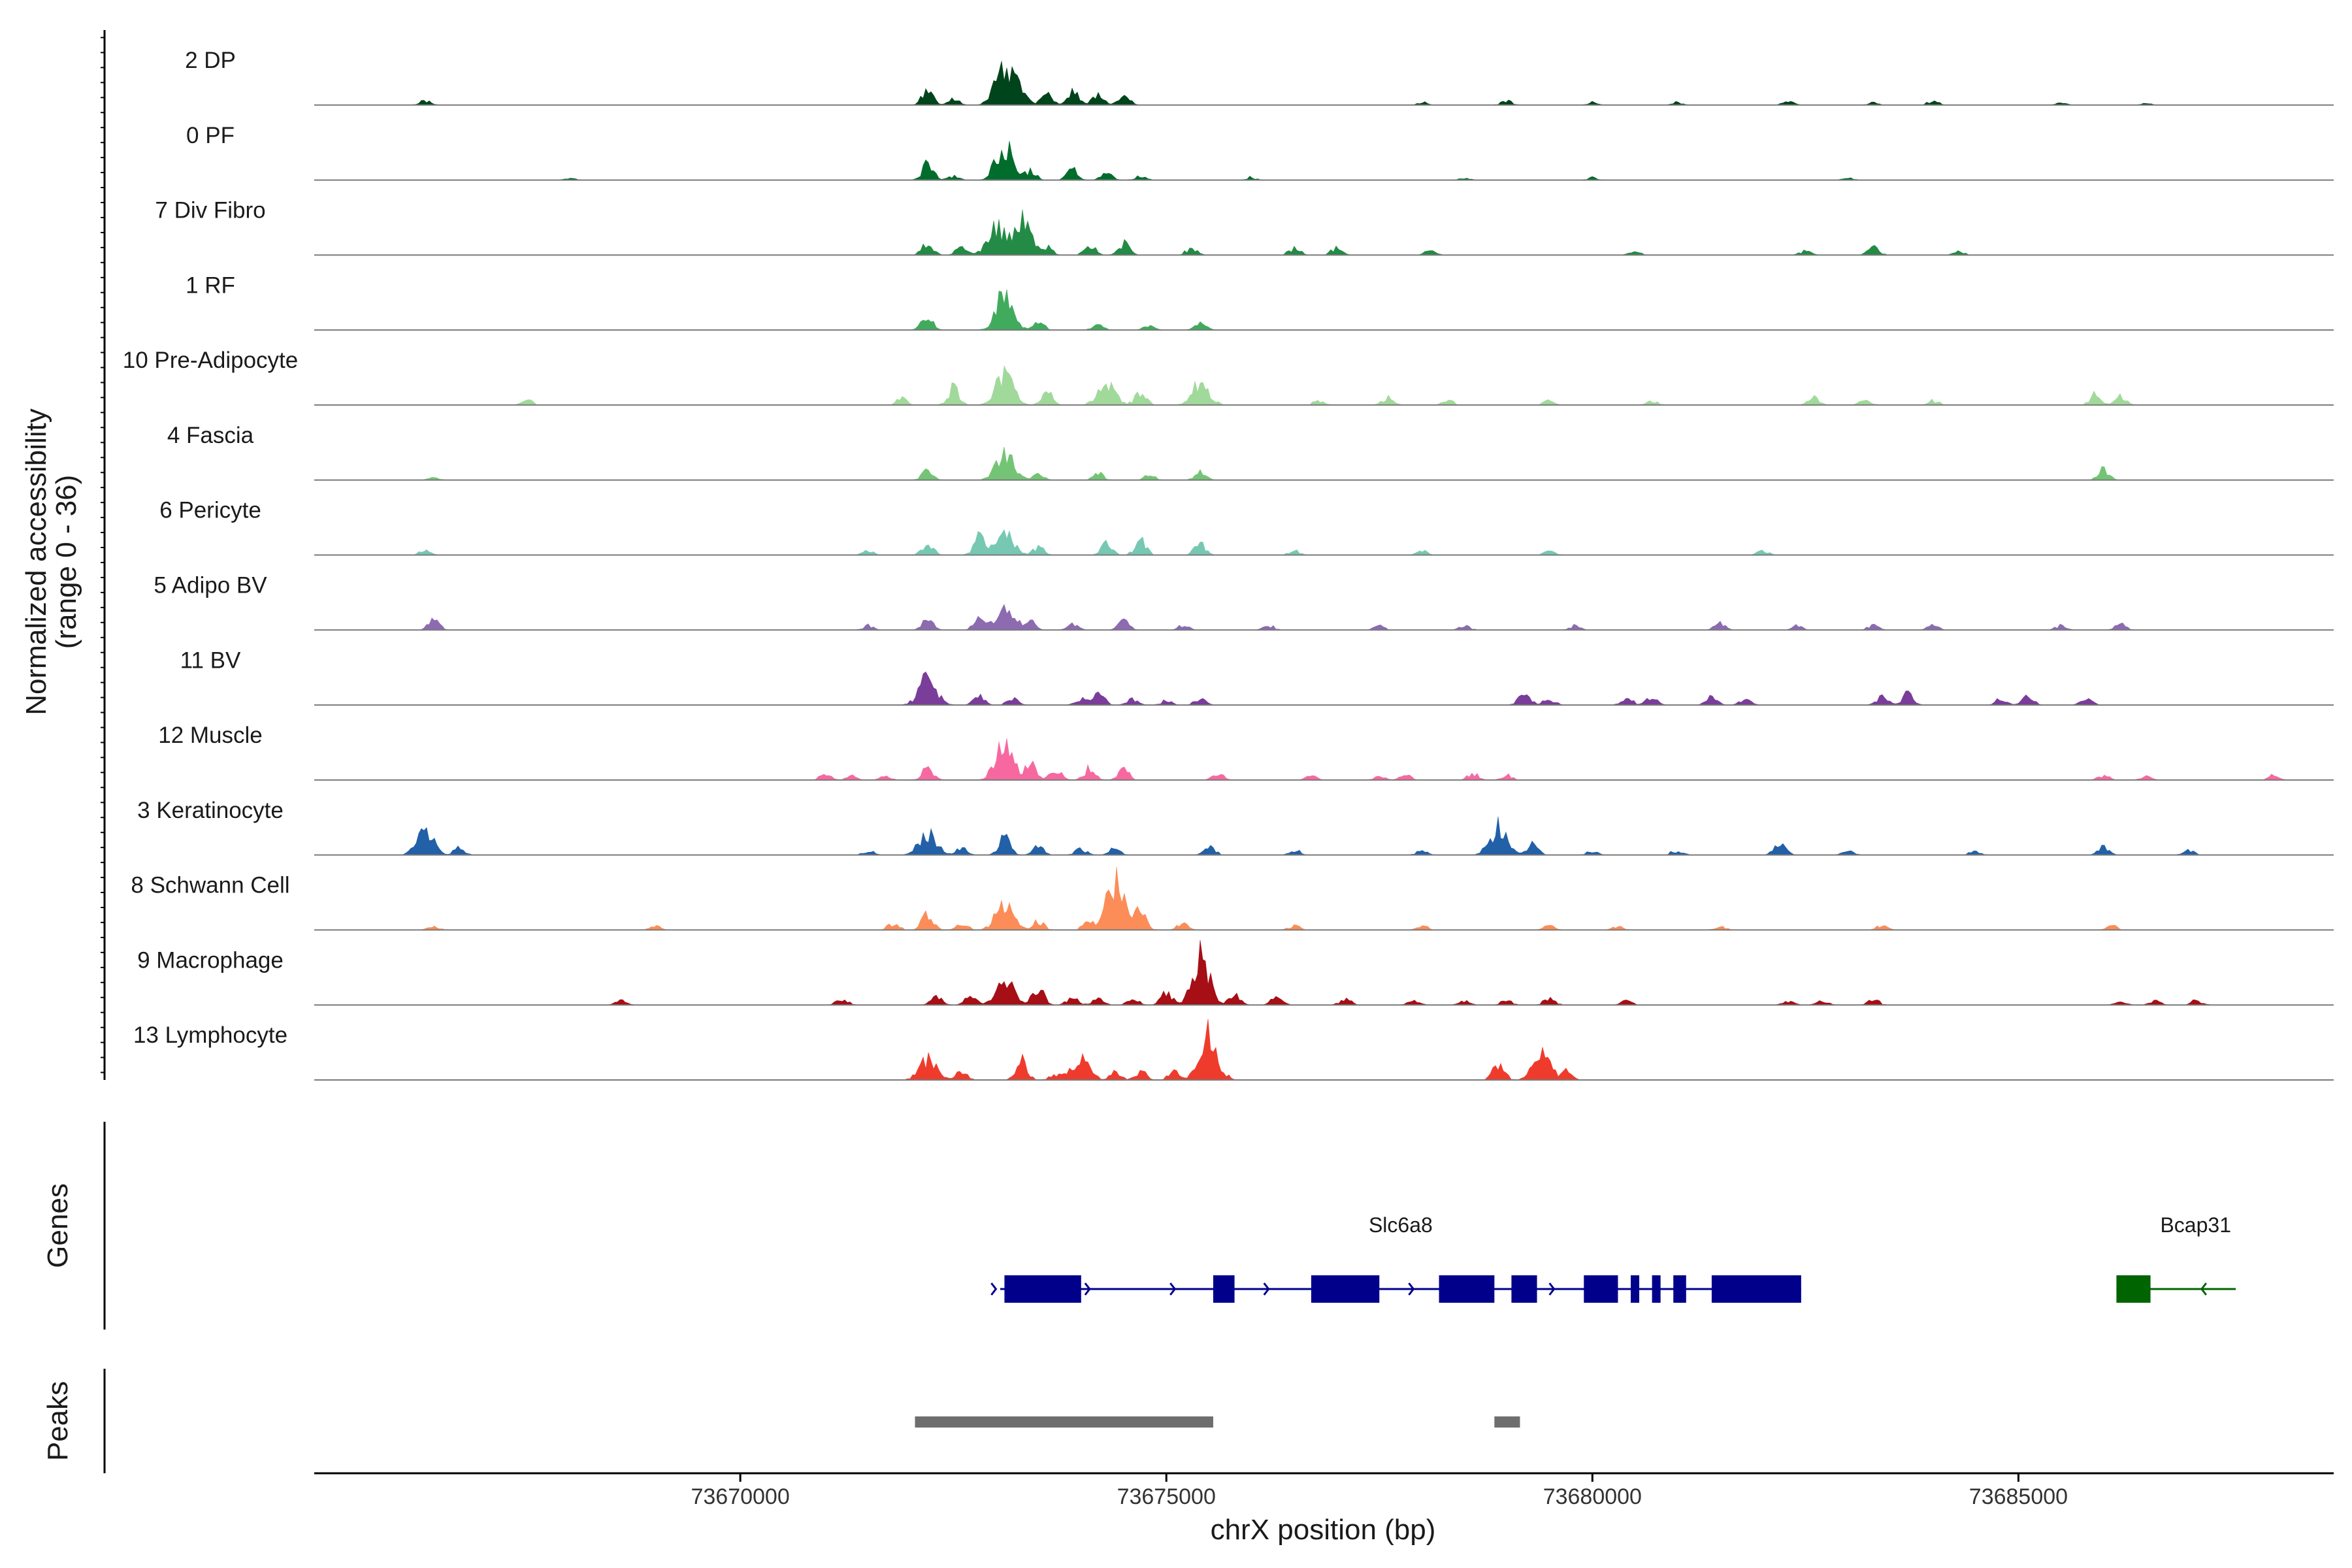  What do you see at coordinates (1244, 602) in the screenshot?
I see `coverage-track: 5 Adipo BV` at bounding box center [1244, 602].